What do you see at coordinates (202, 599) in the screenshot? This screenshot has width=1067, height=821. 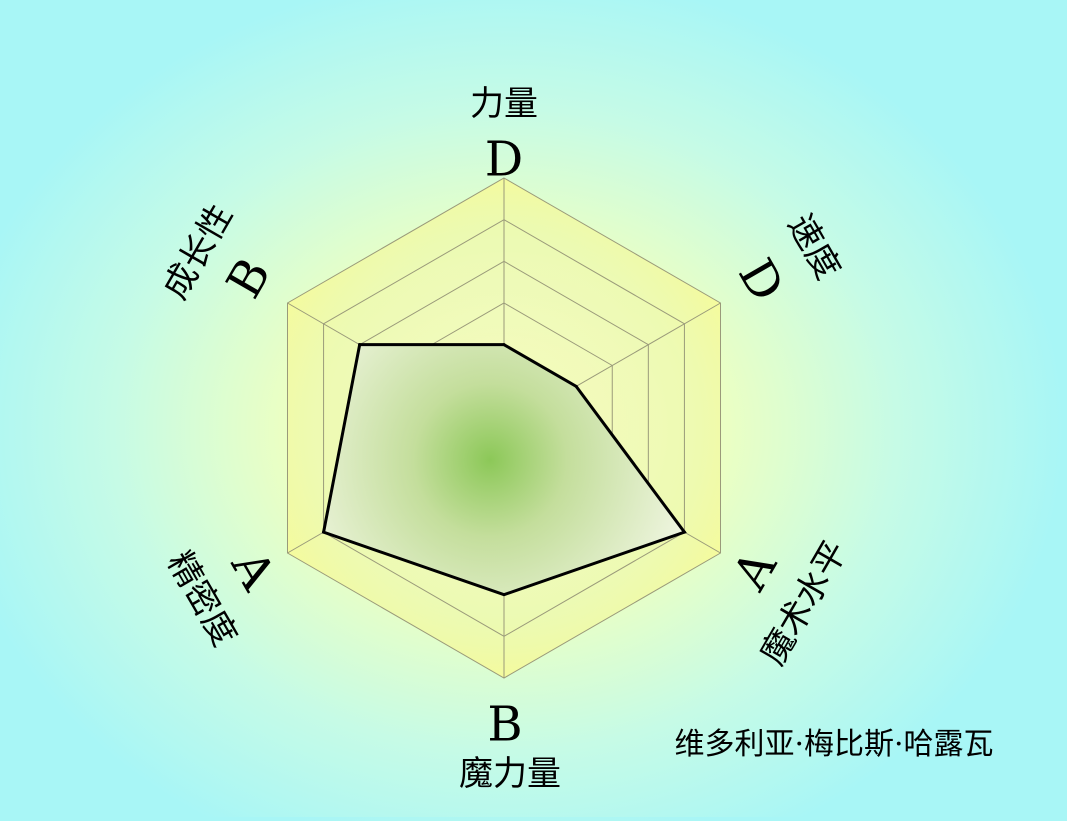 I see `axis-label-5: 精密度` at bounding box center [202, 599].